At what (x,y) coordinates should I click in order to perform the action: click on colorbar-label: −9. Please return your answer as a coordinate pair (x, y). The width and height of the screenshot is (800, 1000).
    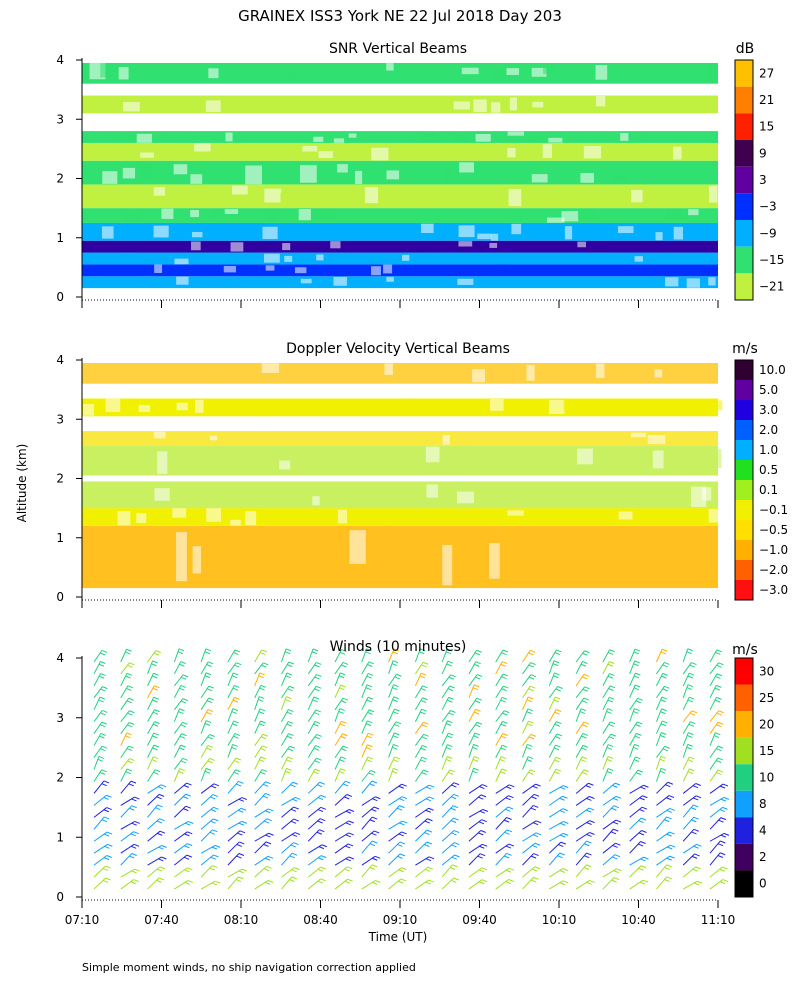
    Looking at the image, I should click on (768, 233).